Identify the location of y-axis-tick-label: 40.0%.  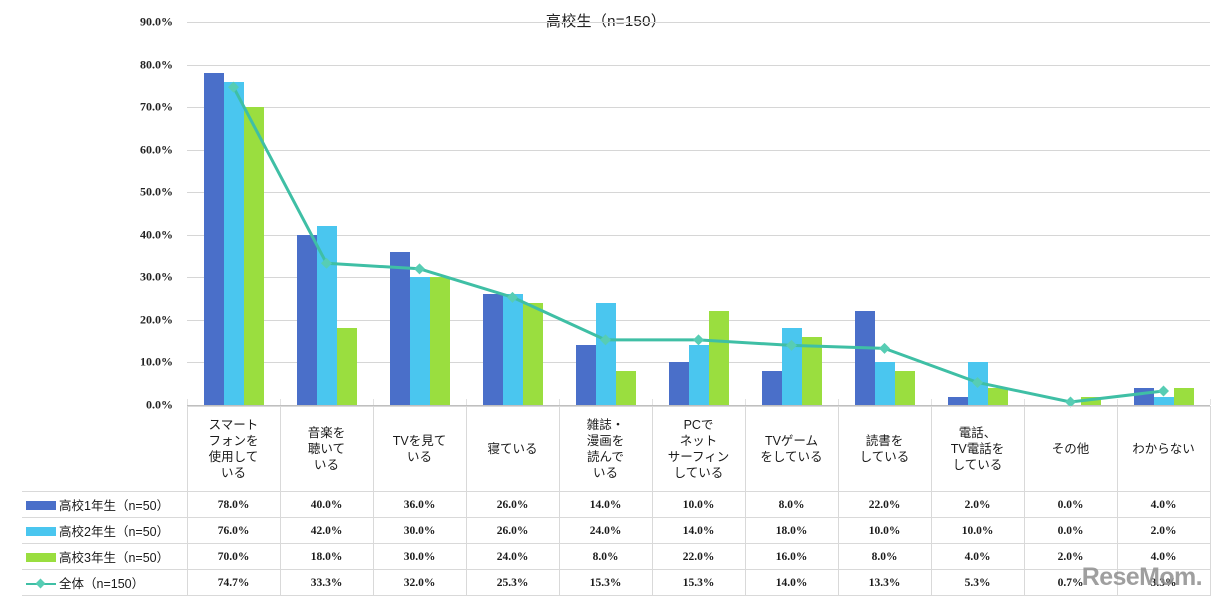
(156, 234).